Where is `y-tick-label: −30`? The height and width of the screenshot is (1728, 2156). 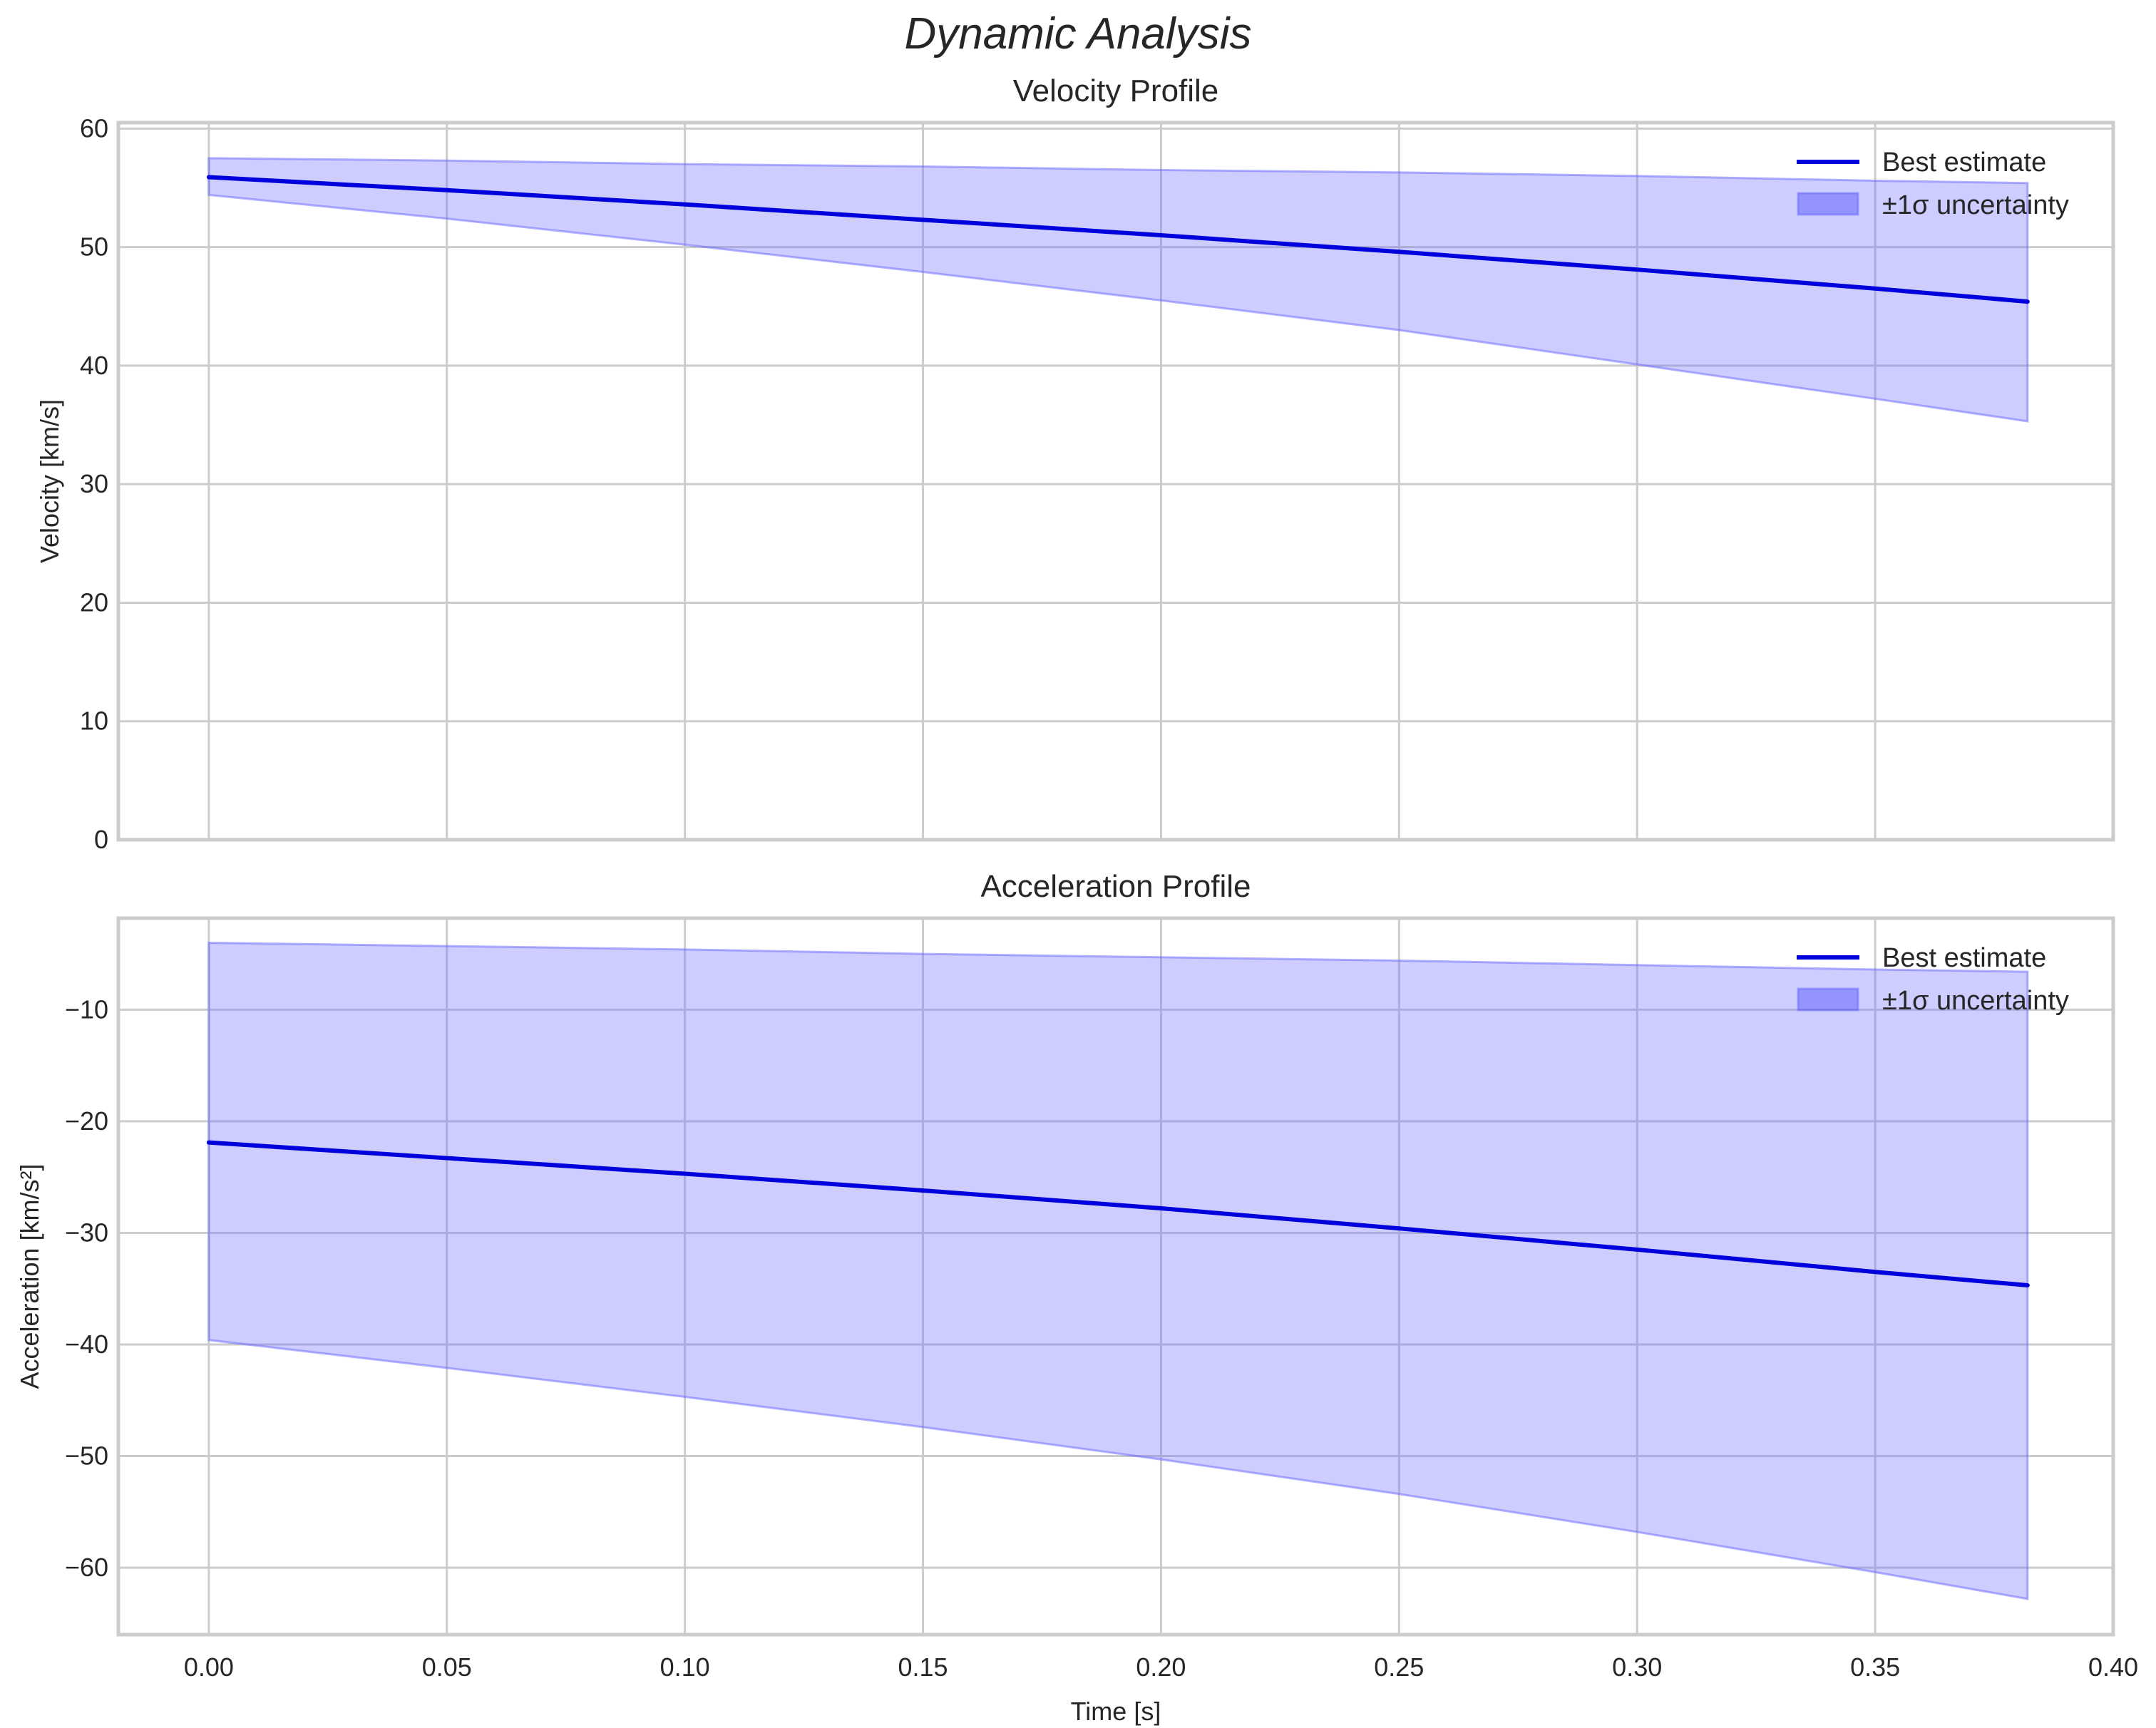 y-tick-label: −30 is located at coordinates (86, 1232).